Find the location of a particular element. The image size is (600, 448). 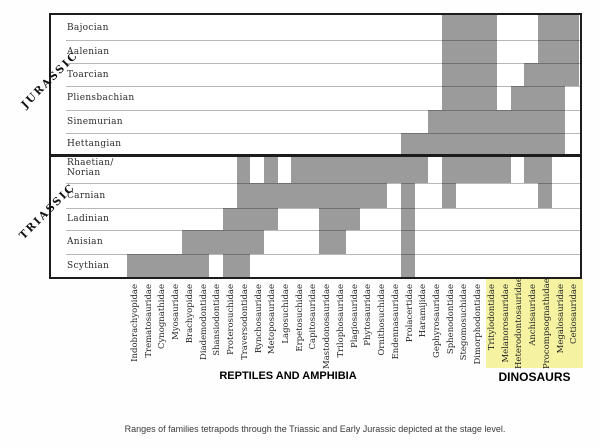

family-label: Tritylodontidae is located at coordinates (491, 317).